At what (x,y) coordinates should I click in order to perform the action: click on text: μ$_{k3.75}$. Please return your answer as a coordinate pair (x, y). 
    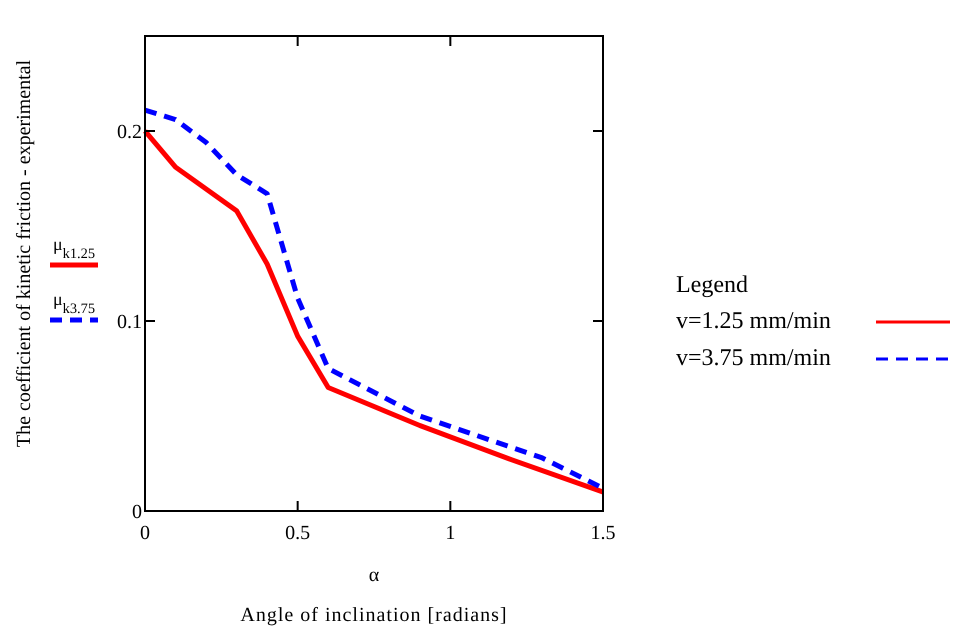
    Looking at the image, I should click on (74, 303).